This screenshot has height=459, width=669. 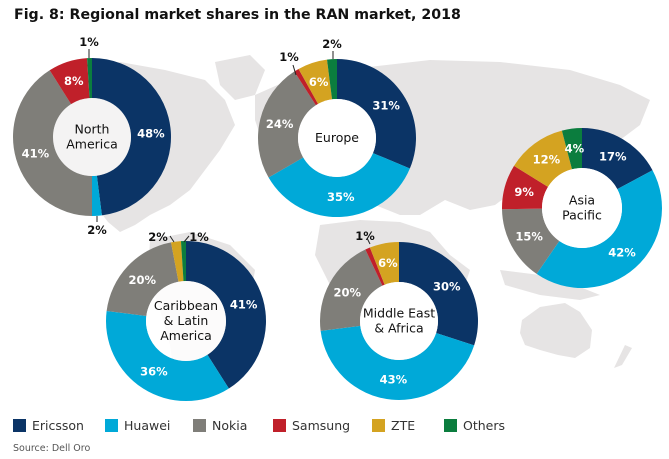 I want to click on region-label-north-america: North, so click(x=92, y=129).